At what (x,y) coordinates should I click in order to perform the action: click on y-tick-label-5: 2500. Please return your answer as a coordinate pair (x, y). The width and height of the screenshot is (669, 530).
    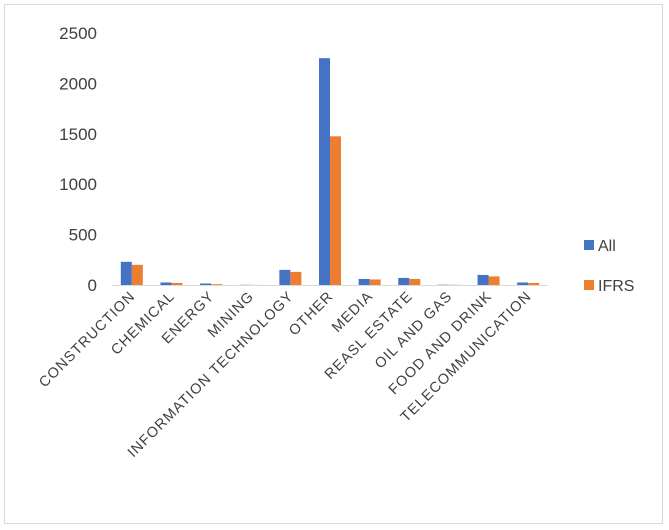
    Looking at the image, I should click on (78, 33).